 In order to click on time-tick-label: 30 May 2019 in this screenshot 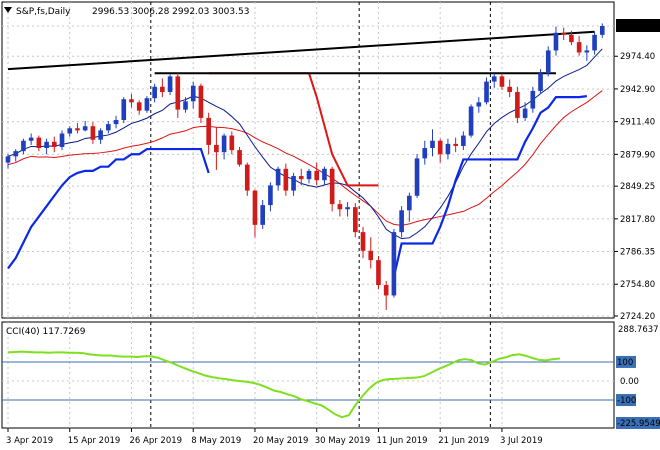, I will do `click(342, 441)`.